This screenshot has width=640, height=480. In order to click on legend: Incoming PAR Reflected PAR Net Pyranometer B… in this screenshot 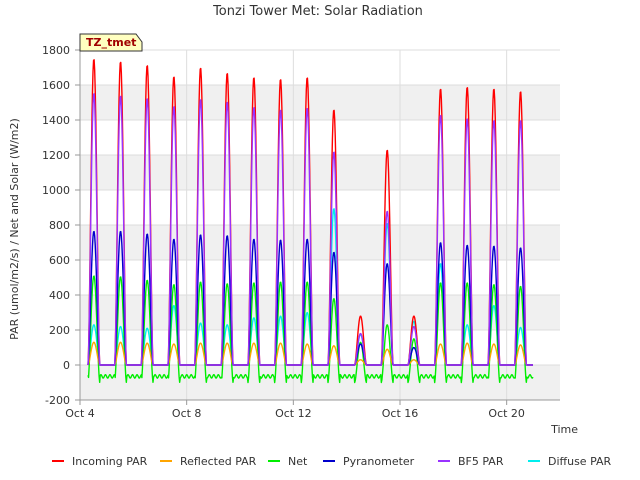, I will do `click(332, 461)`.